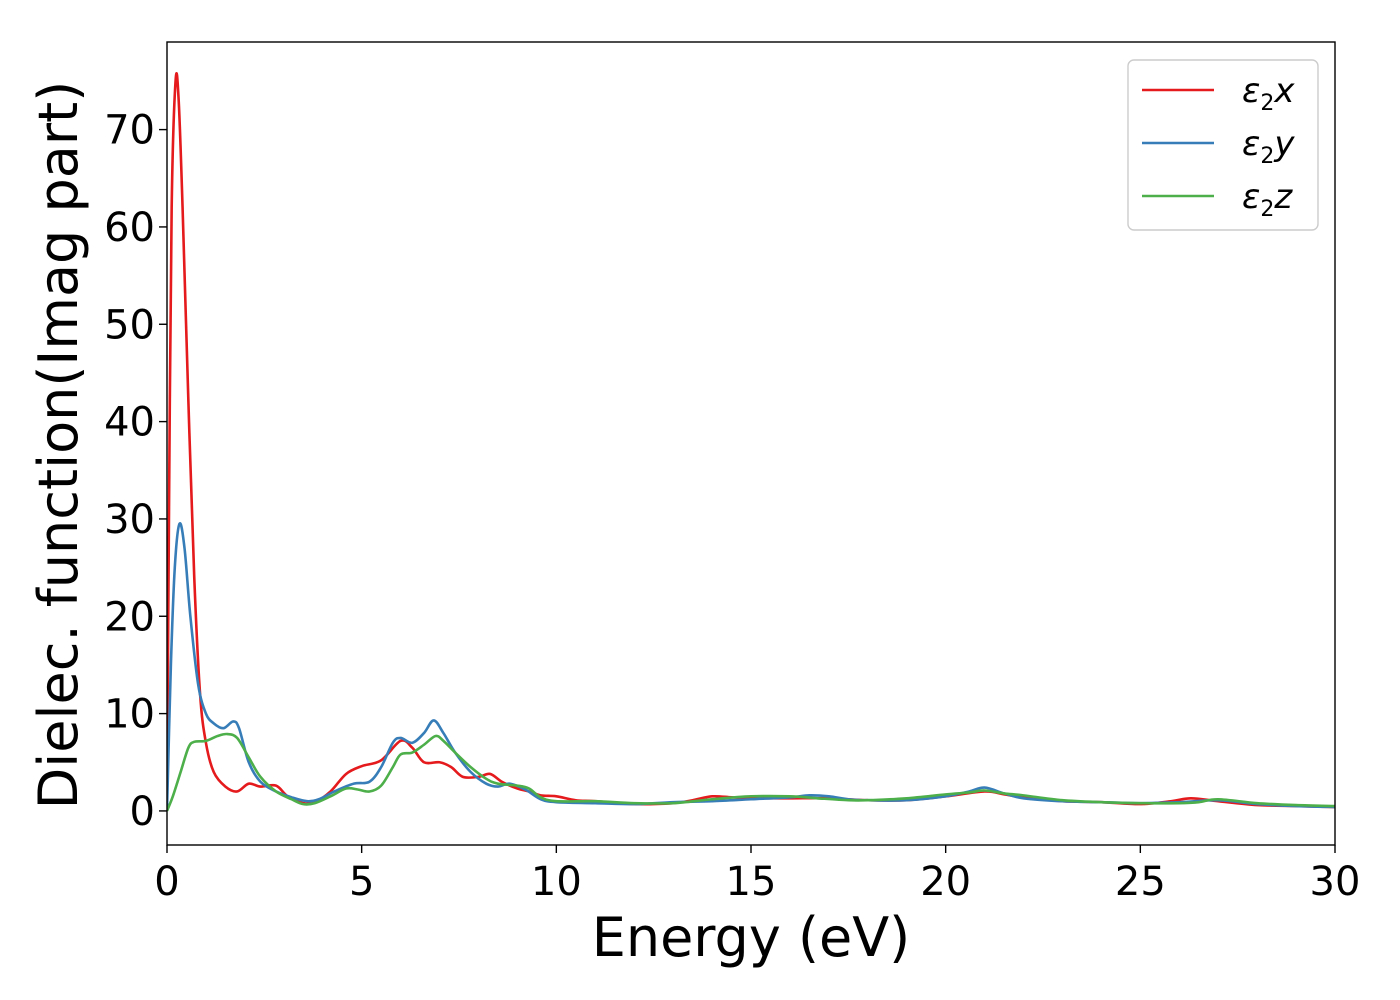  I want to click on x-tick-label: 0, so click(166, 882).